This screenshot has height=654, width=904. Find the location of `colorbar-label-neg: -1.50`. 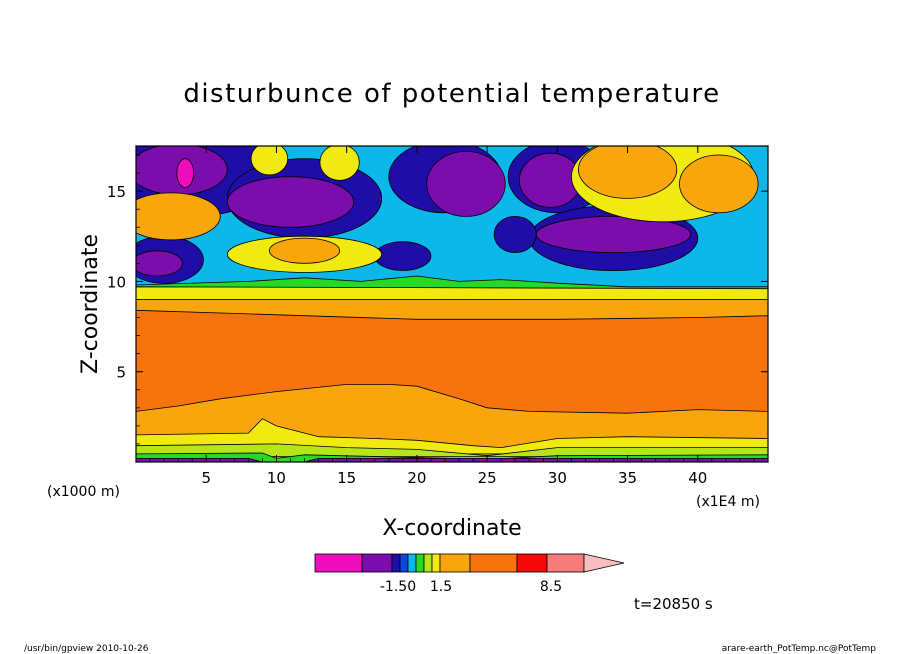

colorbar-label-neg: -1.50 is located at coordinates (398, 587).